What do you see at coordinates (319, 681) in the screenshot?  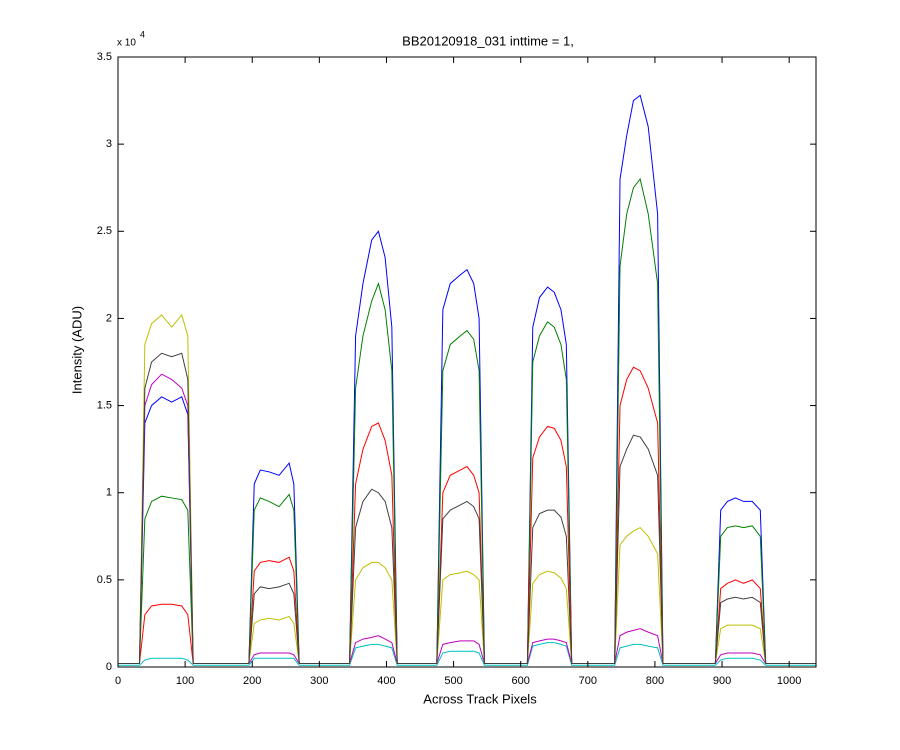 I see `x-tick-label: 300` at bounding box center [319, 681].